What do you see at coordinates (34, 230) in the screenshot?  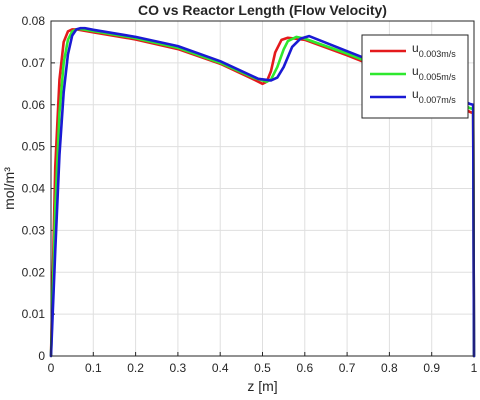 I see `y-tick-label: 0.03` at bounding box center [34, 230].